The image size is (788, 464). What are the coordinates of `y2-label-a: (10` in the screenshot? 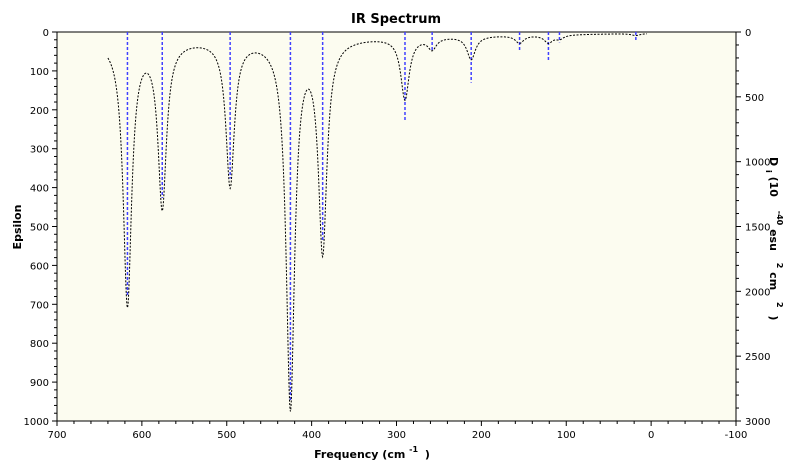 It's located at (773, 187).